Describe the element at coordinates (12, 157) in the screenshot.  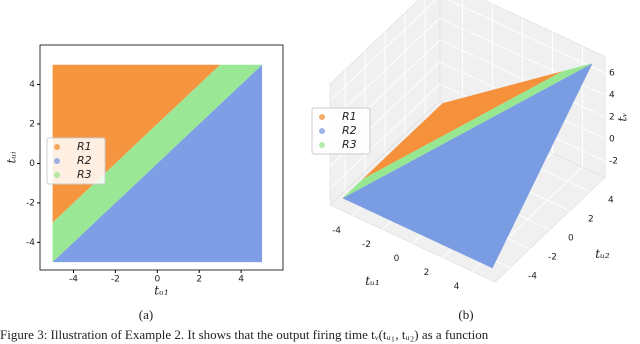
I see `y-axis-label: tᵤᵢ` at that location.